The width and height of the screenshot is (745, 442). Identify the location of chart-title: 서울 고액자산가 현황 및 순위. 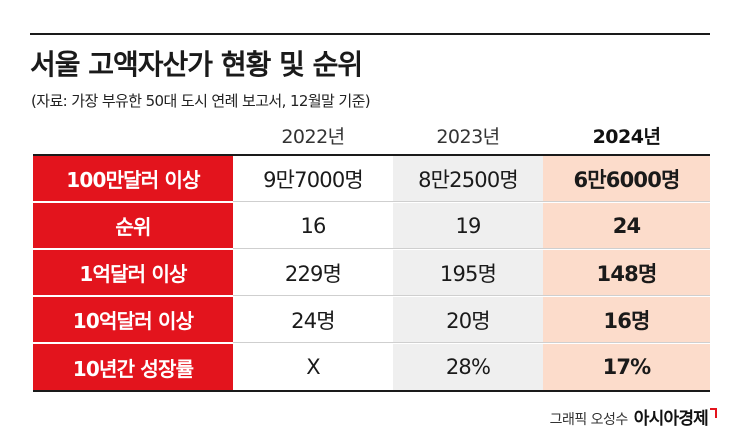
(196, 64).